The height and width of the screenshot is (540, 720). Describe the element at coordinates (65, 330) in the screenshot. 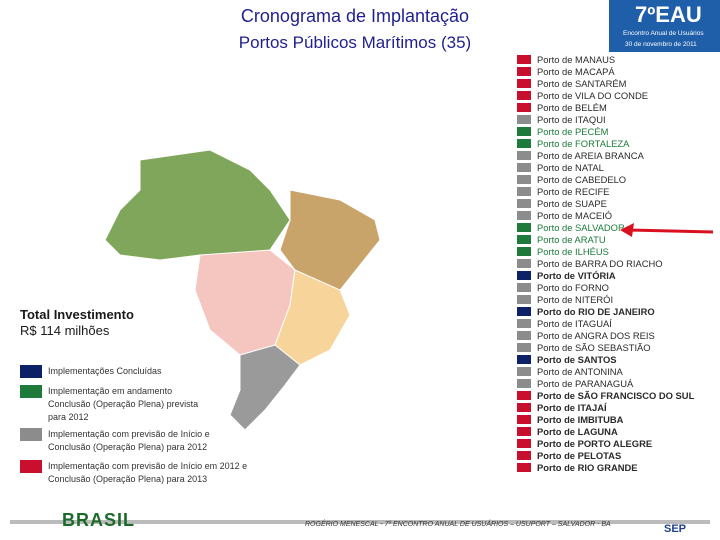

I see `investment-value: R$ 114 milhões` at that location.